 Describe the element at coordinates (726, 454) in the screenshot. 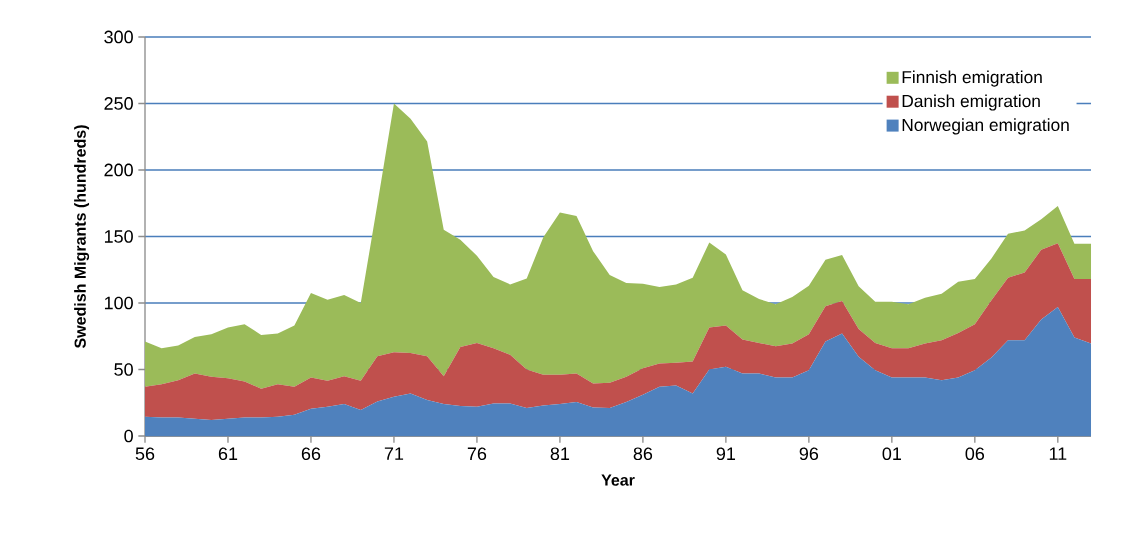

I see `x-tick-label: 91` at that location.